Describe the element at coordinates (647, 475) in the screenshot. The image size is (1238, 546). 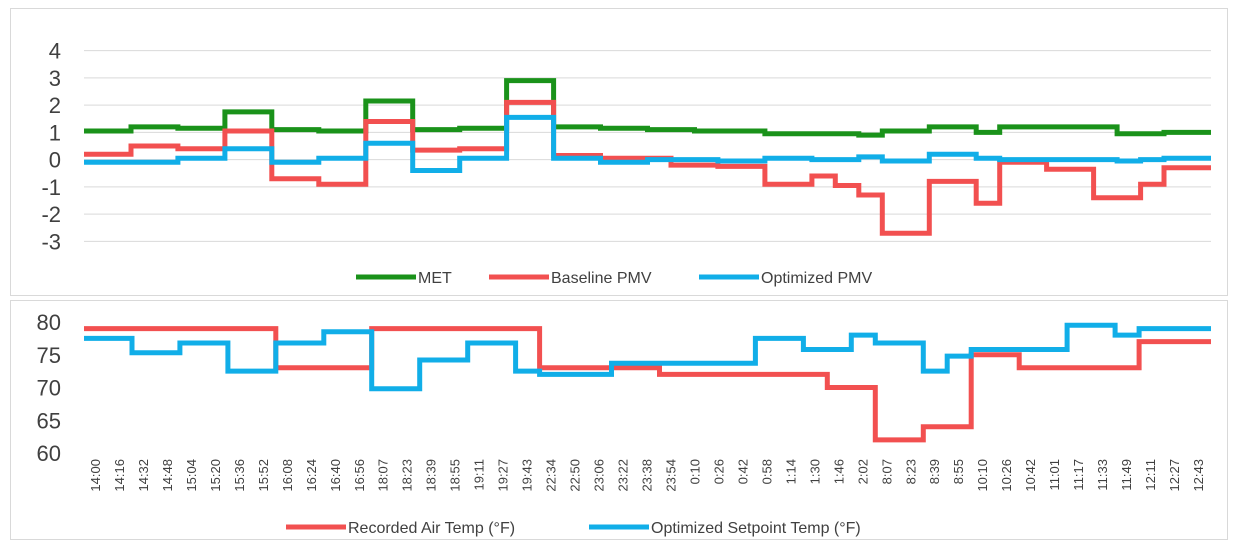
I see `x-tick-label: 23:38` at that location.